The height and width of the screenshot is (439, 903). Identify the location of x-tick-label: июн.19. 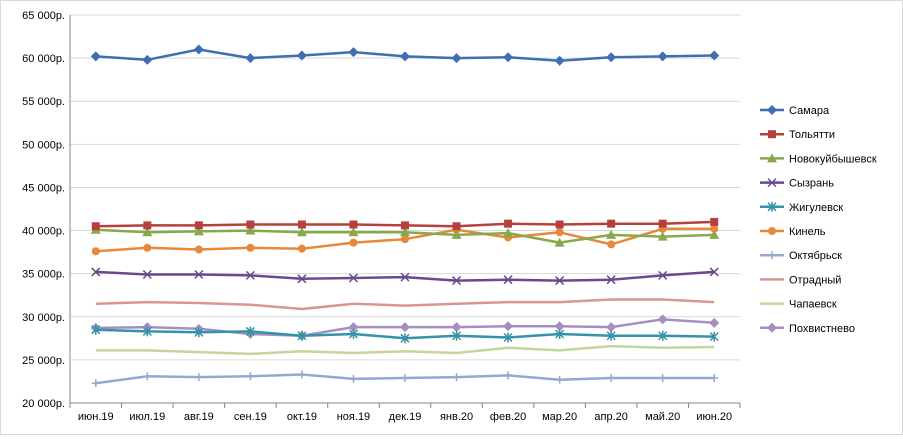
(96, 417).